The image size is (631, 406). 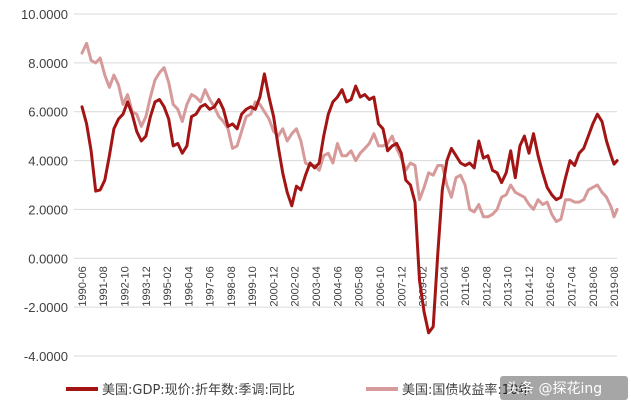 I want to click on y-tick-label: 0.0000, so click(x=48, y=258).